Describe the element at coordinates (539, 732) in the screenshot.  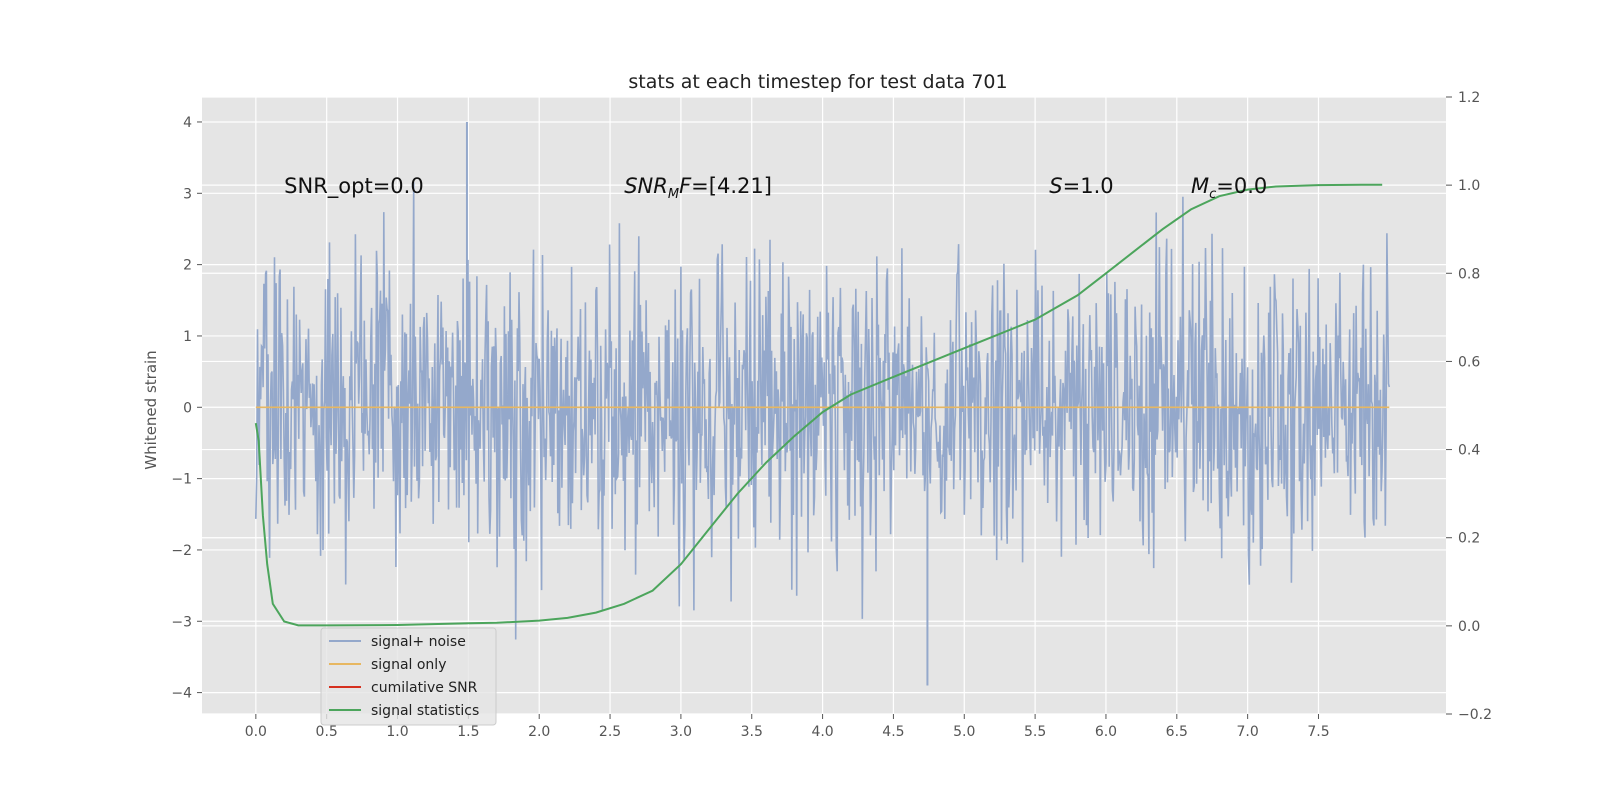
I see `x-tick-label: 2.0` at that location.